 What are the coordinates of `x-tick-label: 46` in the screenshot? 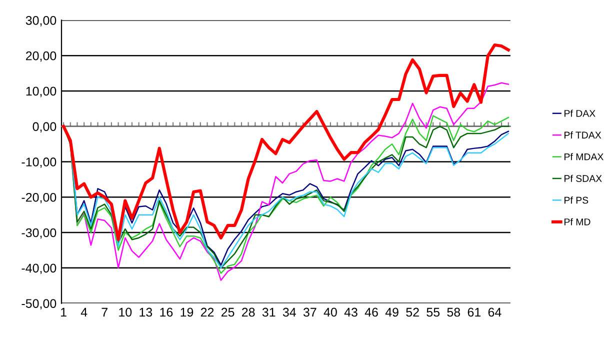 It's located at (371, 312).